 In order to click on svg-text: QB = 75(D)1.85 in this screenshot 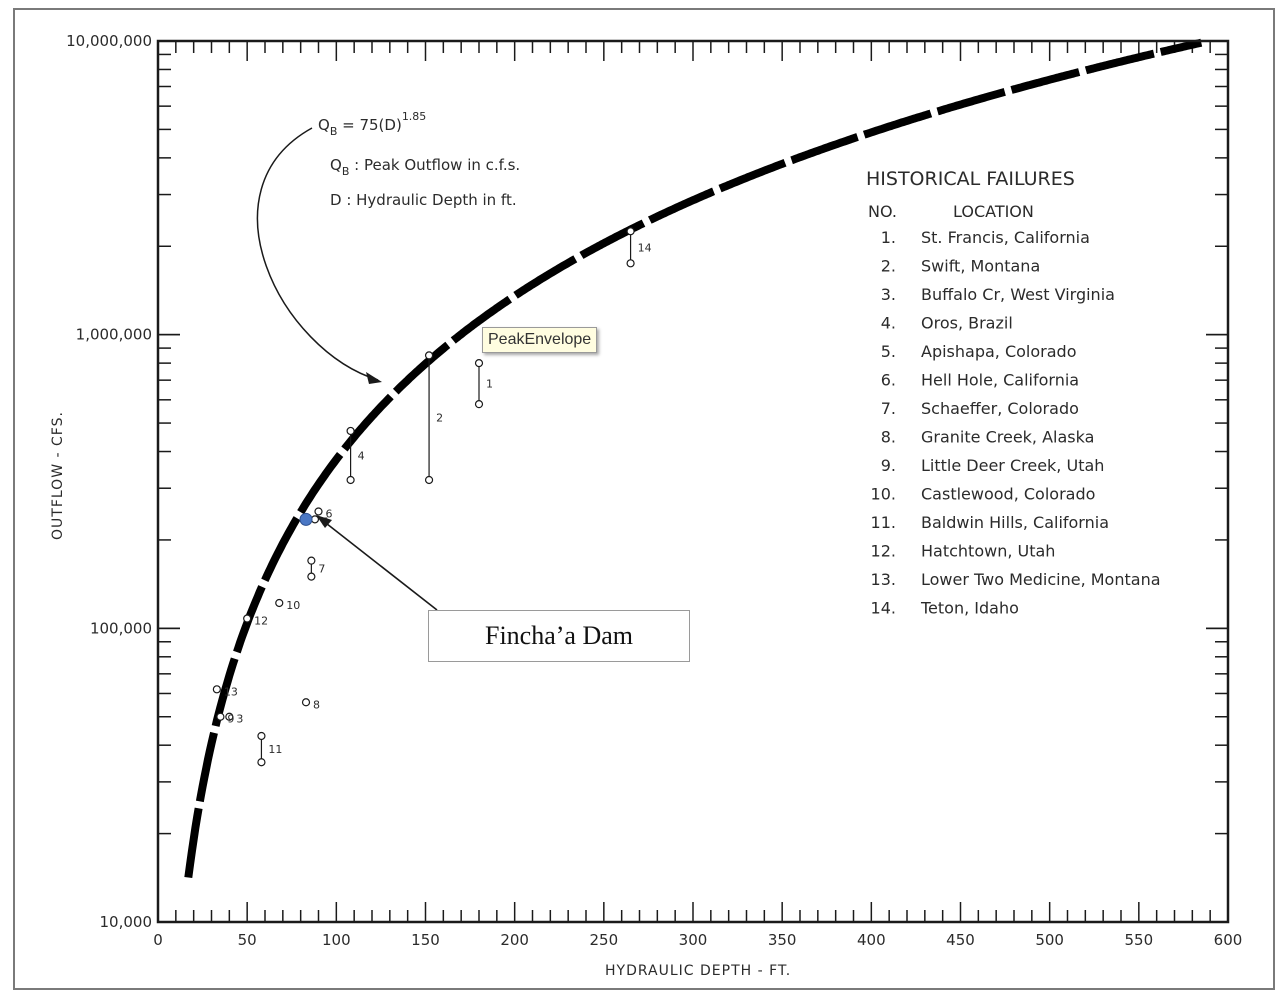, I will do `click(372, 124)`.